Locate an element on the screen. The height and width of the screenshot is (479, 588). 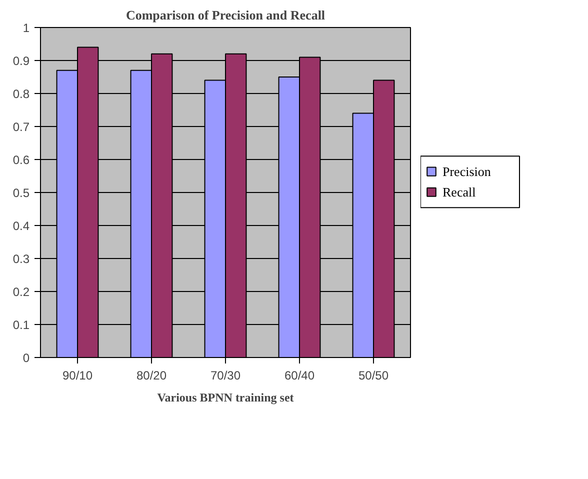
y-tick-label: 0.7 is located at coordinates (21, 127).